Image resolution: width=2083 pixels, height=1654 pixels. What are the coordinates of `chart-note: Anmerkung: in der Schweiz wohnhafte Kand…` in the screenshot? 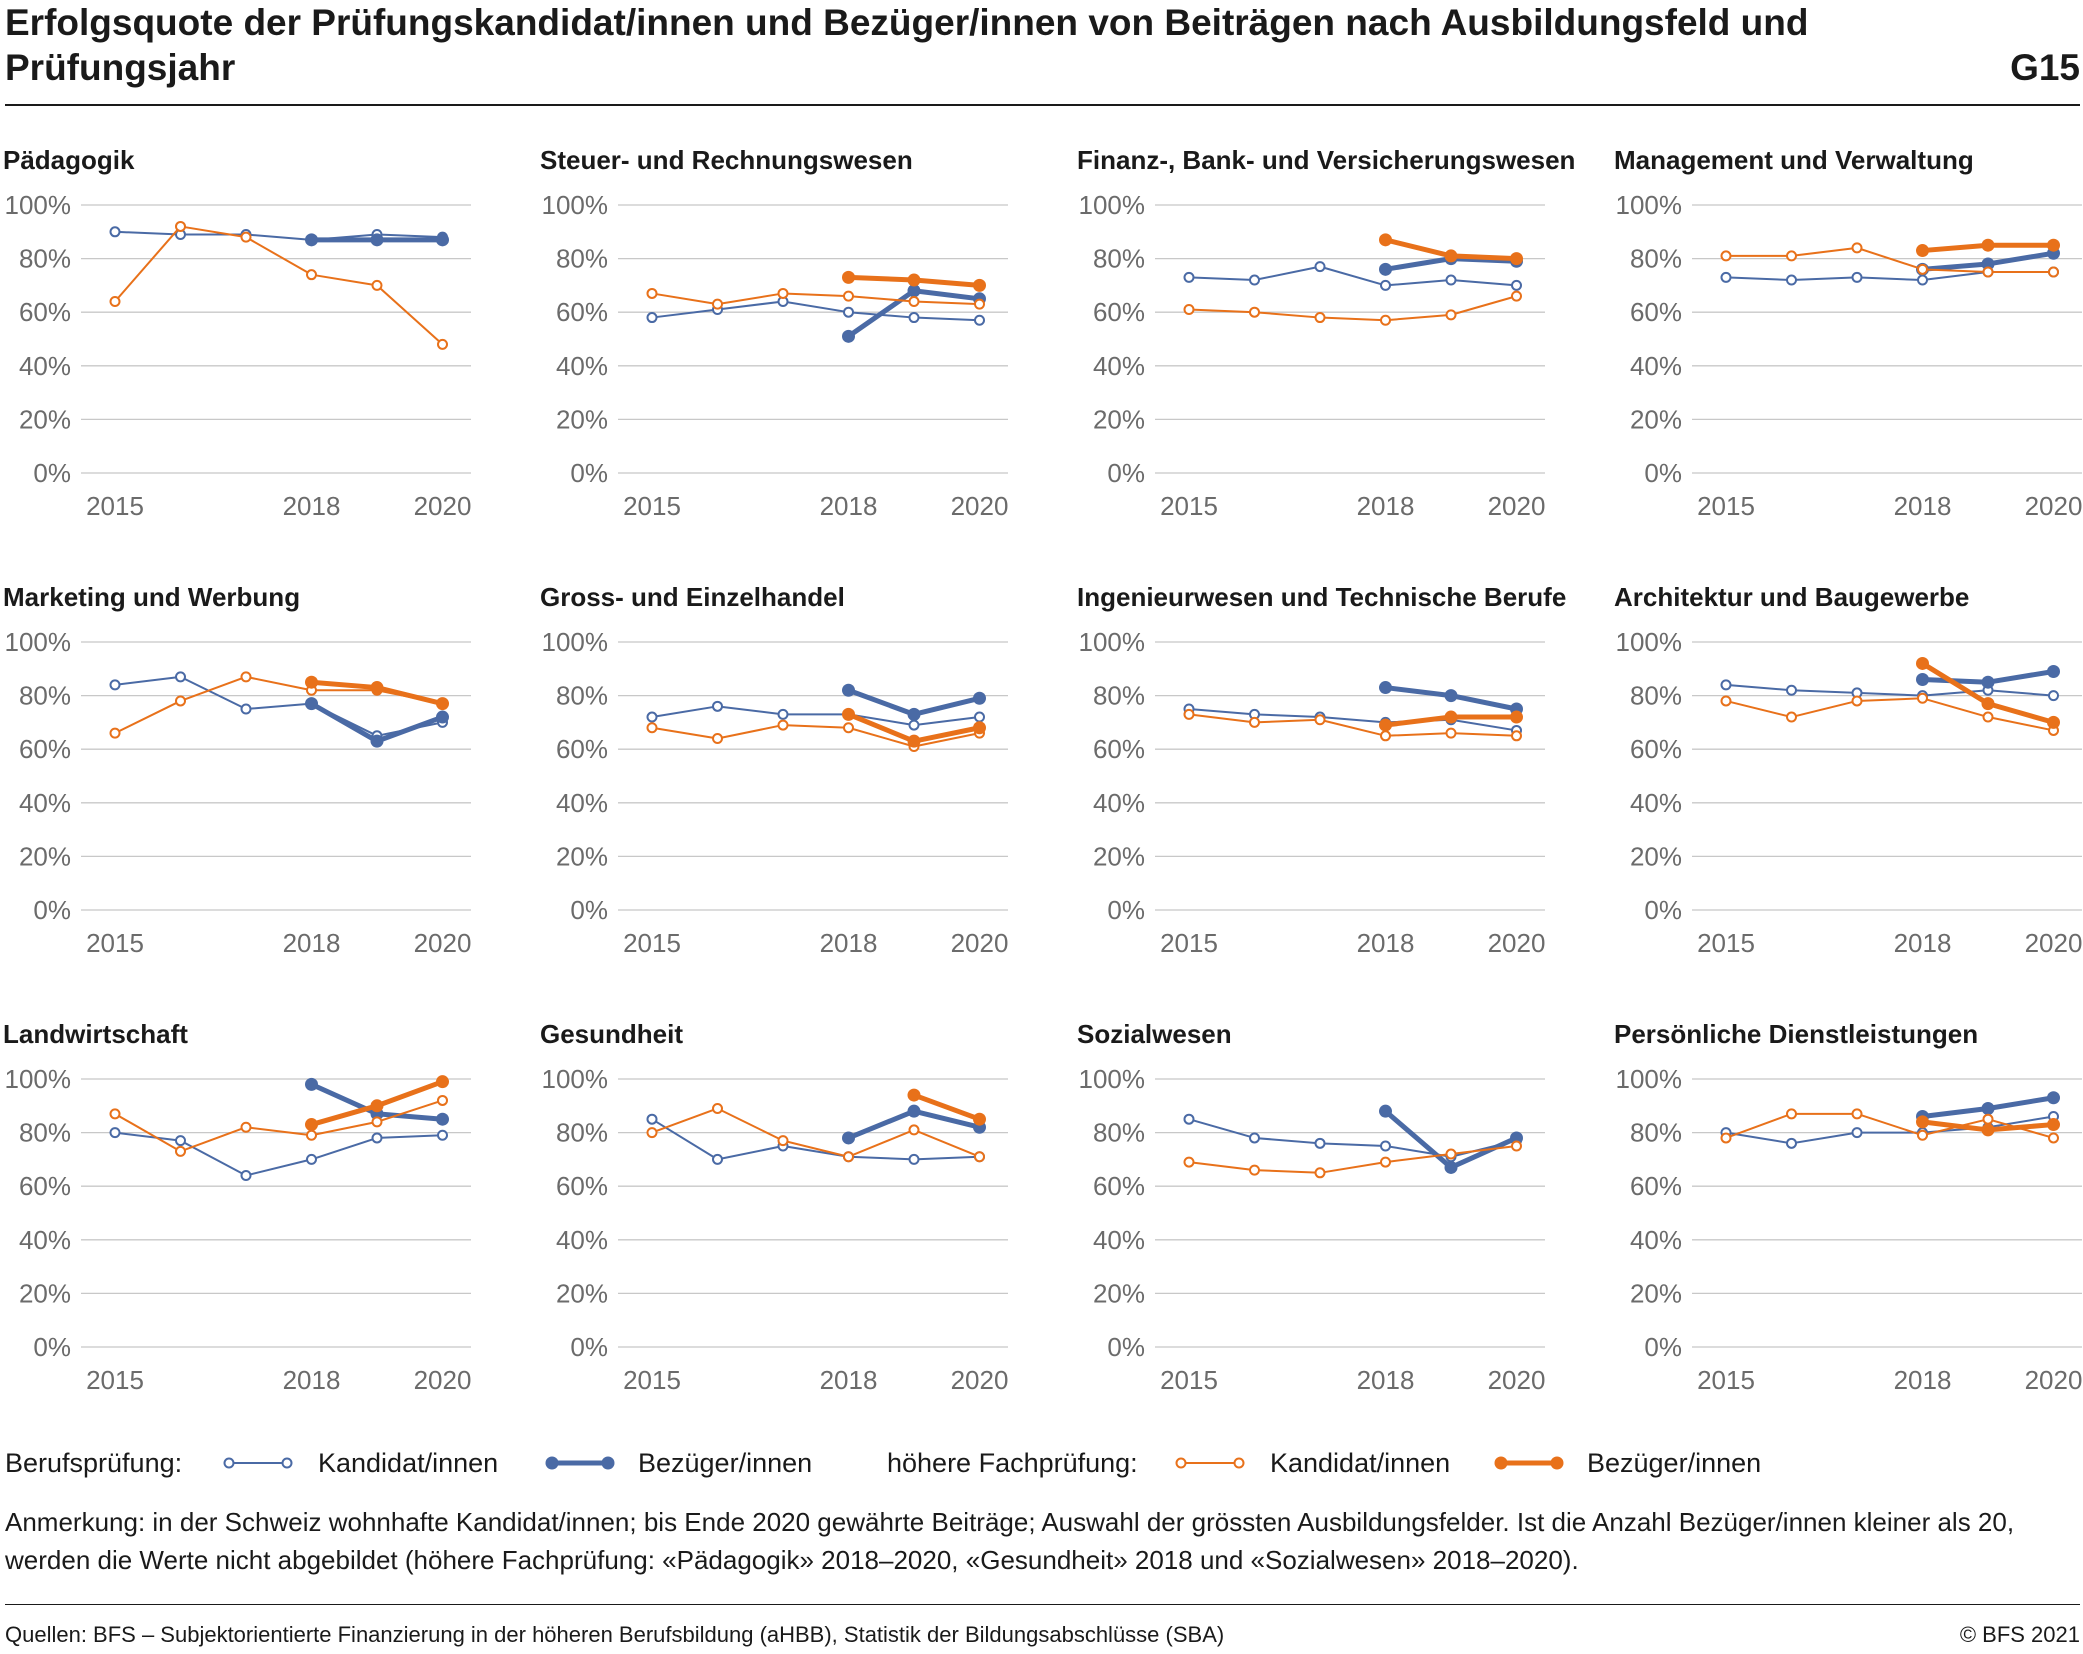 It's located at (1010, 1541).